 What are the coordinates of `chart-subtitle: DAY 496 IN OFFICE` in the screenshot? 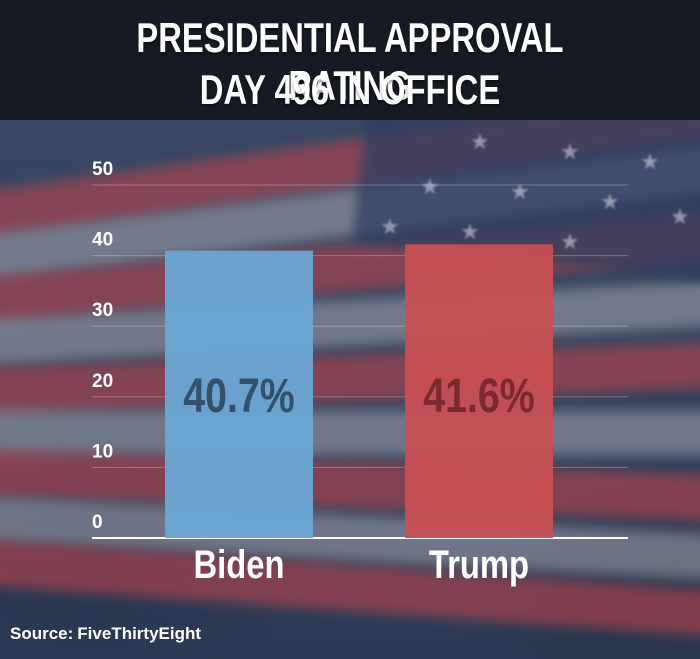 It's located at (350, 89).